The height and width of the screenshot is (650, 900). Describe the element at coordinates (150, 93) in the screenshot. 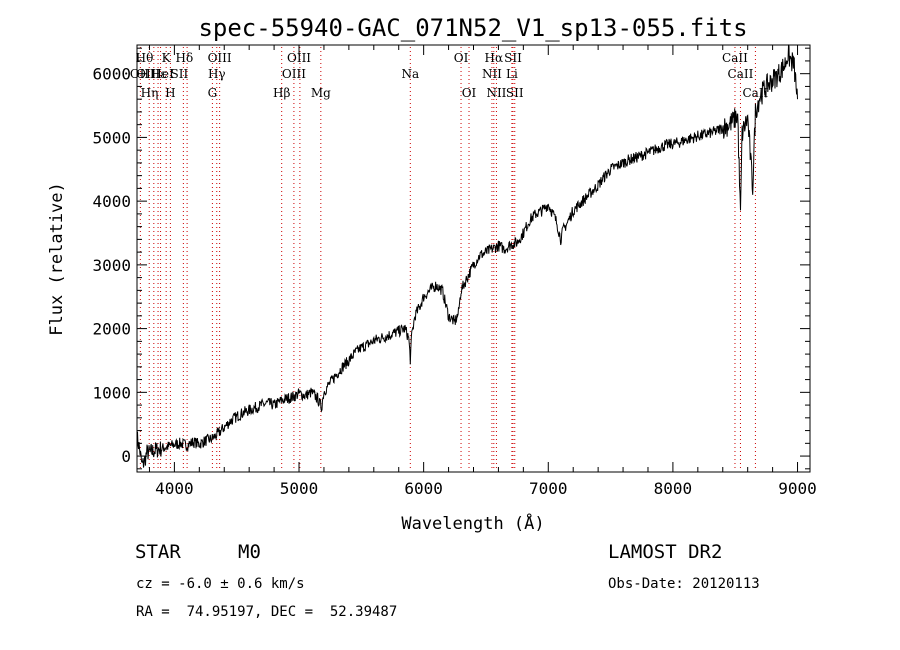

I see `spectral-line-label: Hη` at that location.